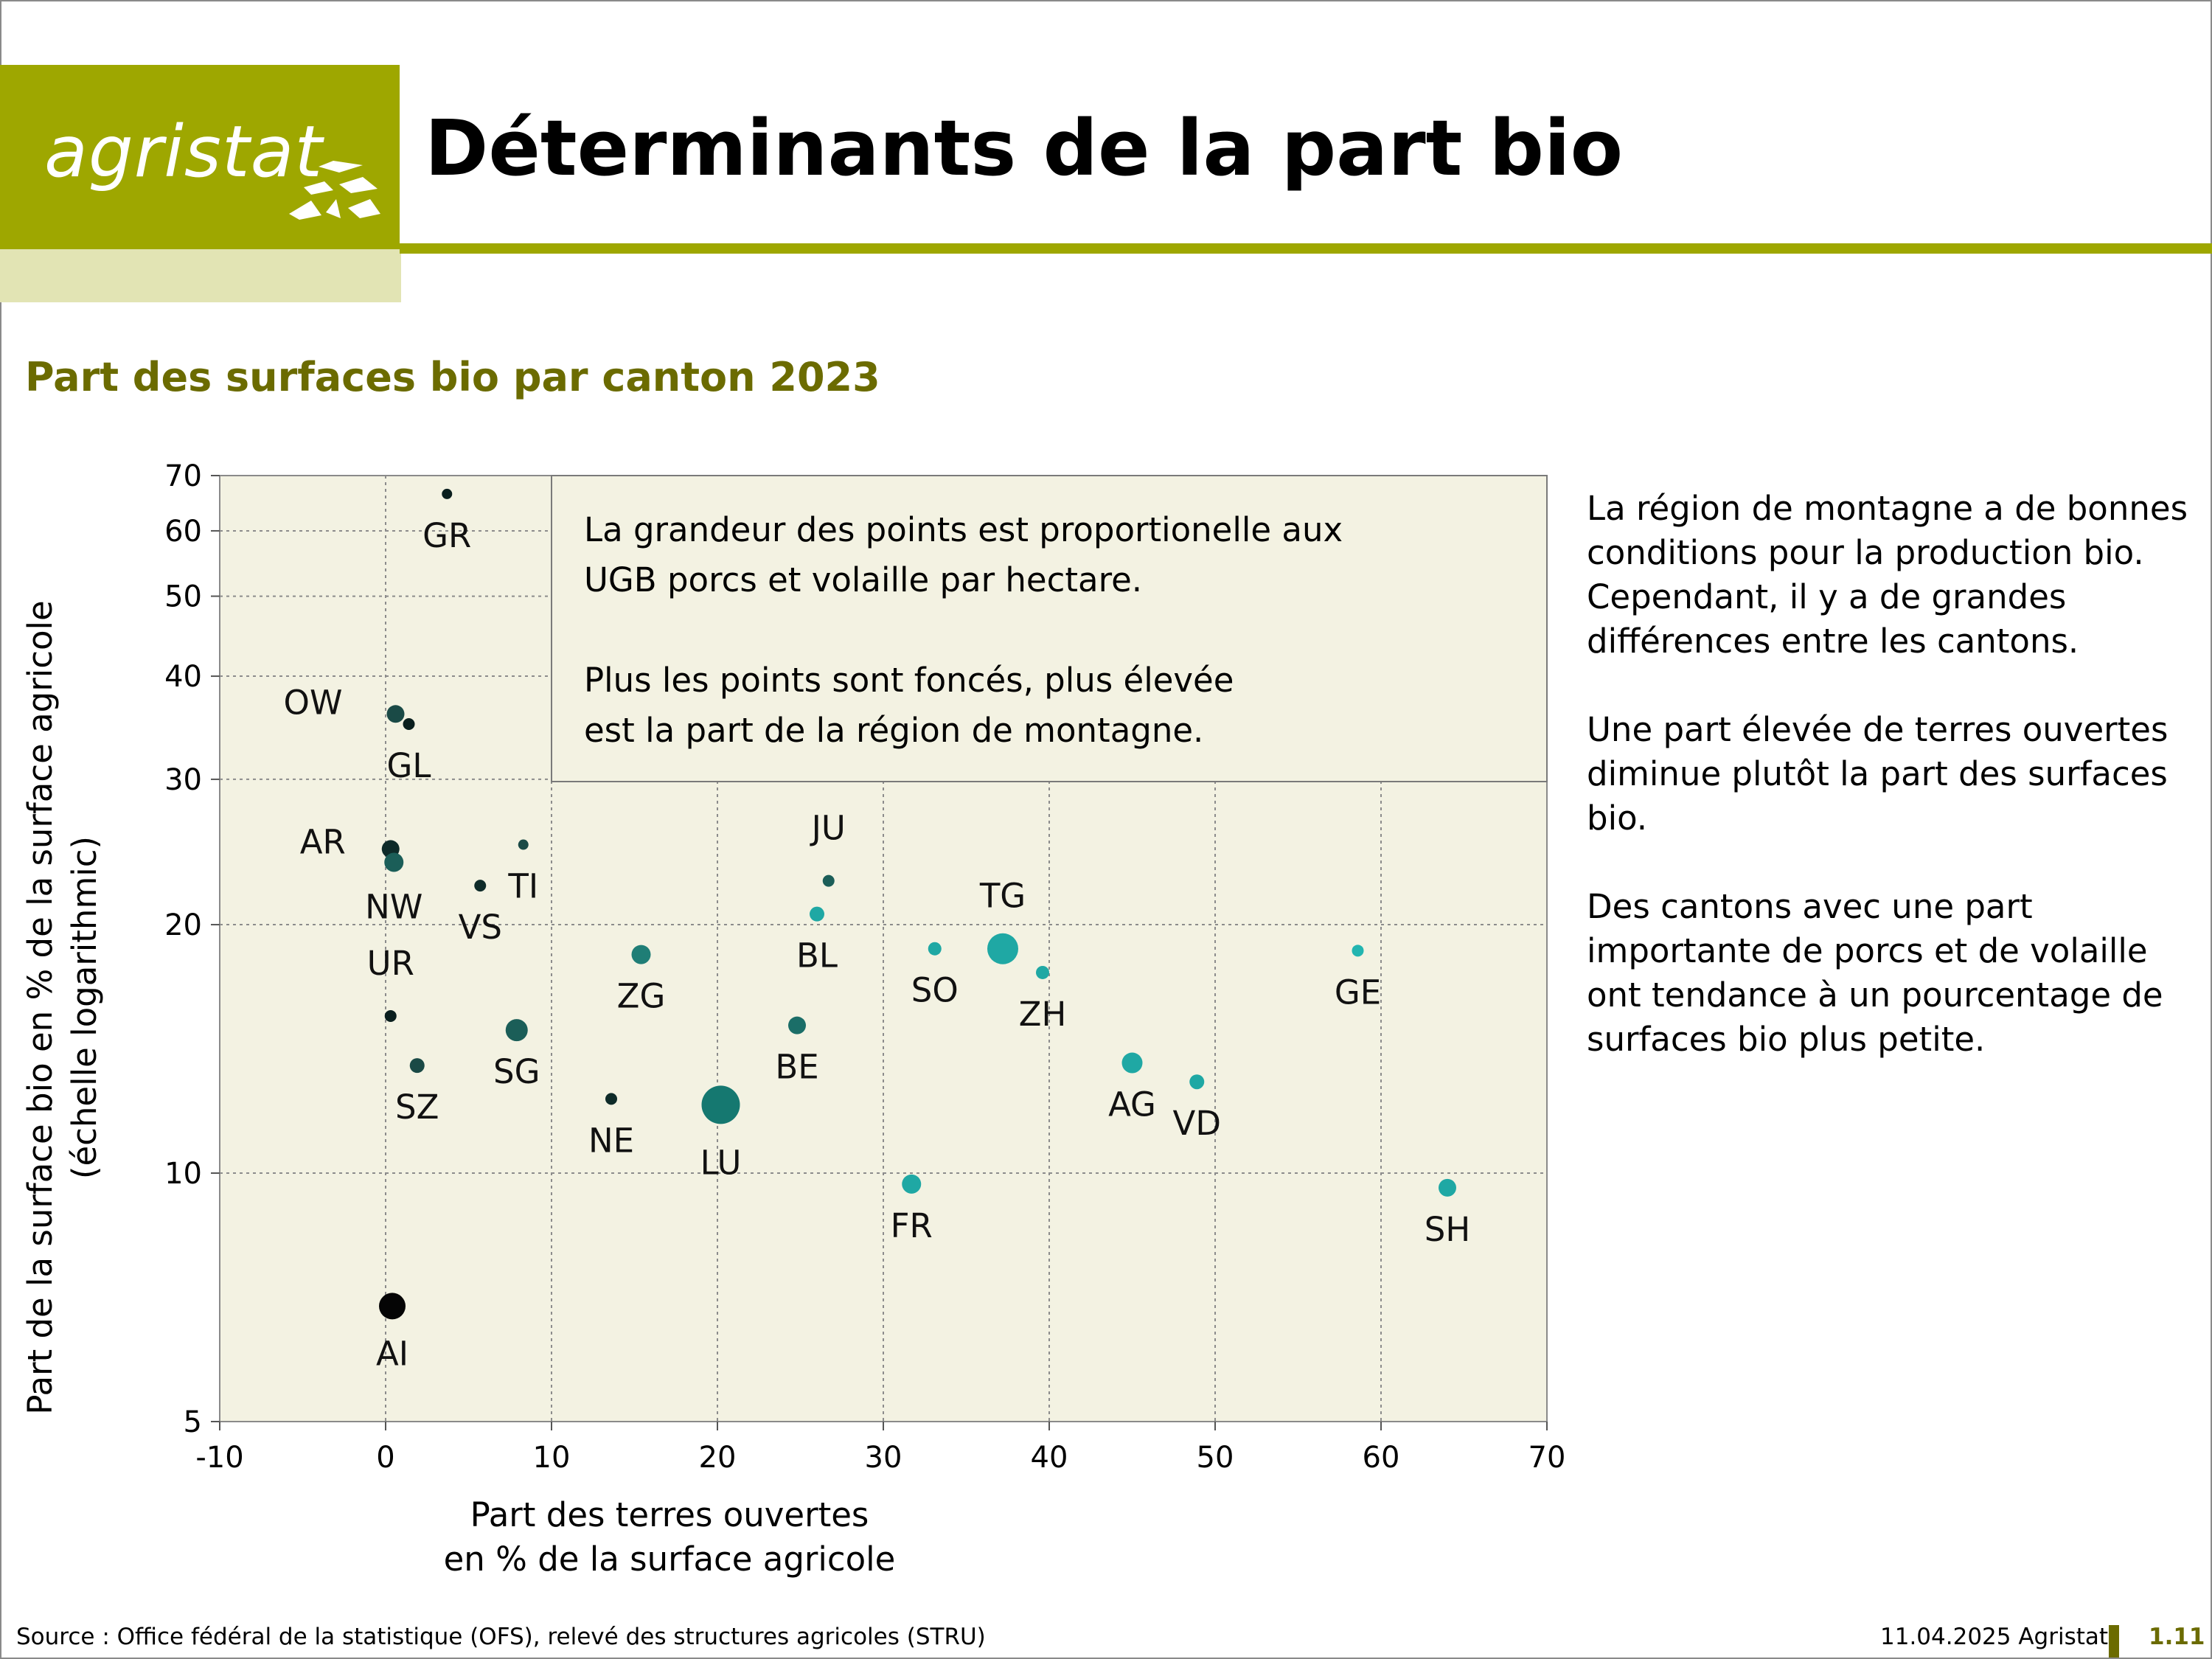 This screenshot has width=2212, height=1659. What do you see at coordinates (1049, 1458) in the screenshot?
I see `x-tick-label: 40` at bounding box center [1049, 1458].